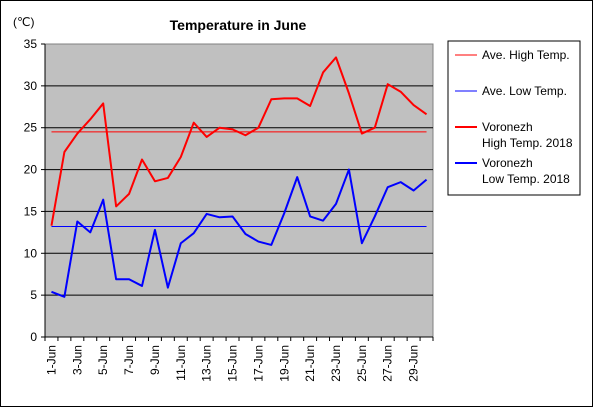 The height and width of the screenshot is (408, 593). Describe the element at coordinates (284, 363) in the screenshot. I see `x-tick-label: 19-Jun` at that location.